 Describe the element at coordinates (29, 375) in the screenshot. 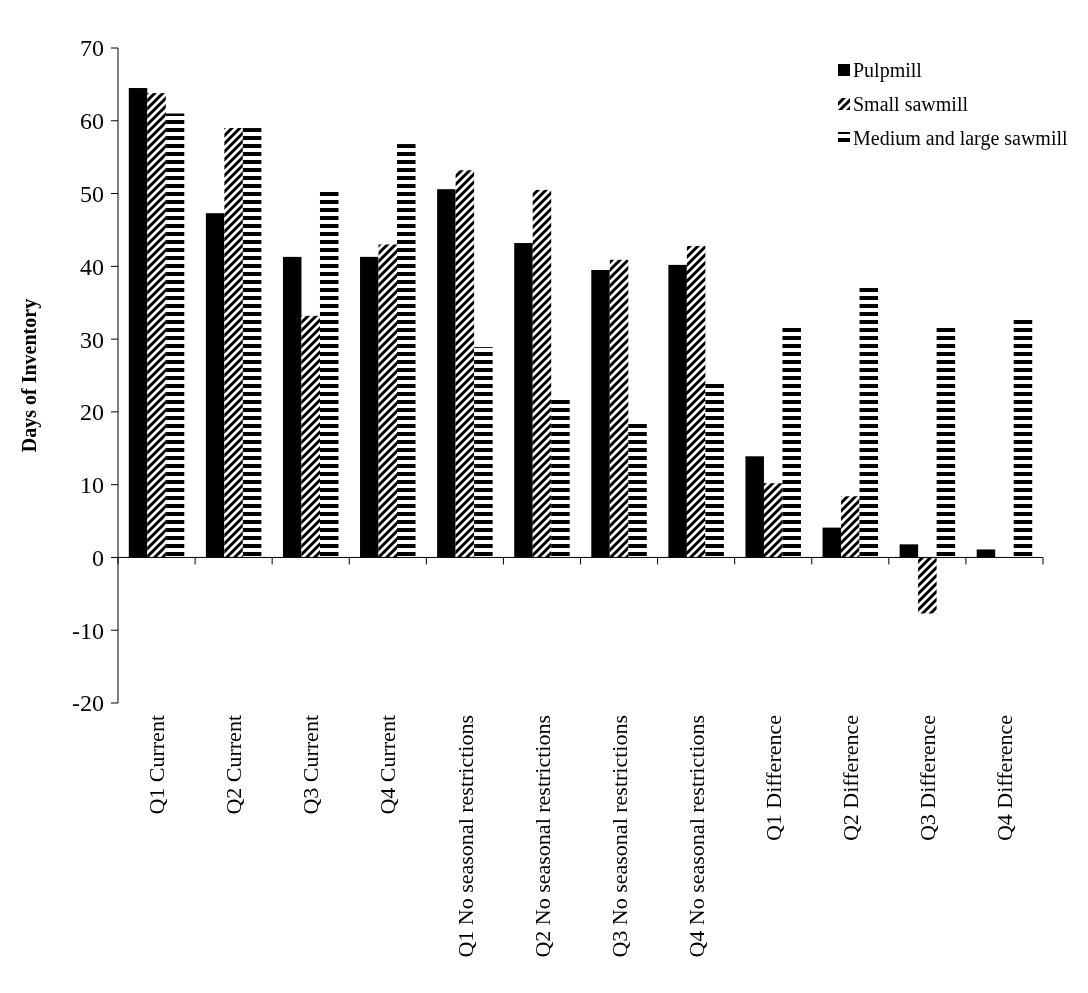

I see `y-axis-title: Days of Inventory` at that location.